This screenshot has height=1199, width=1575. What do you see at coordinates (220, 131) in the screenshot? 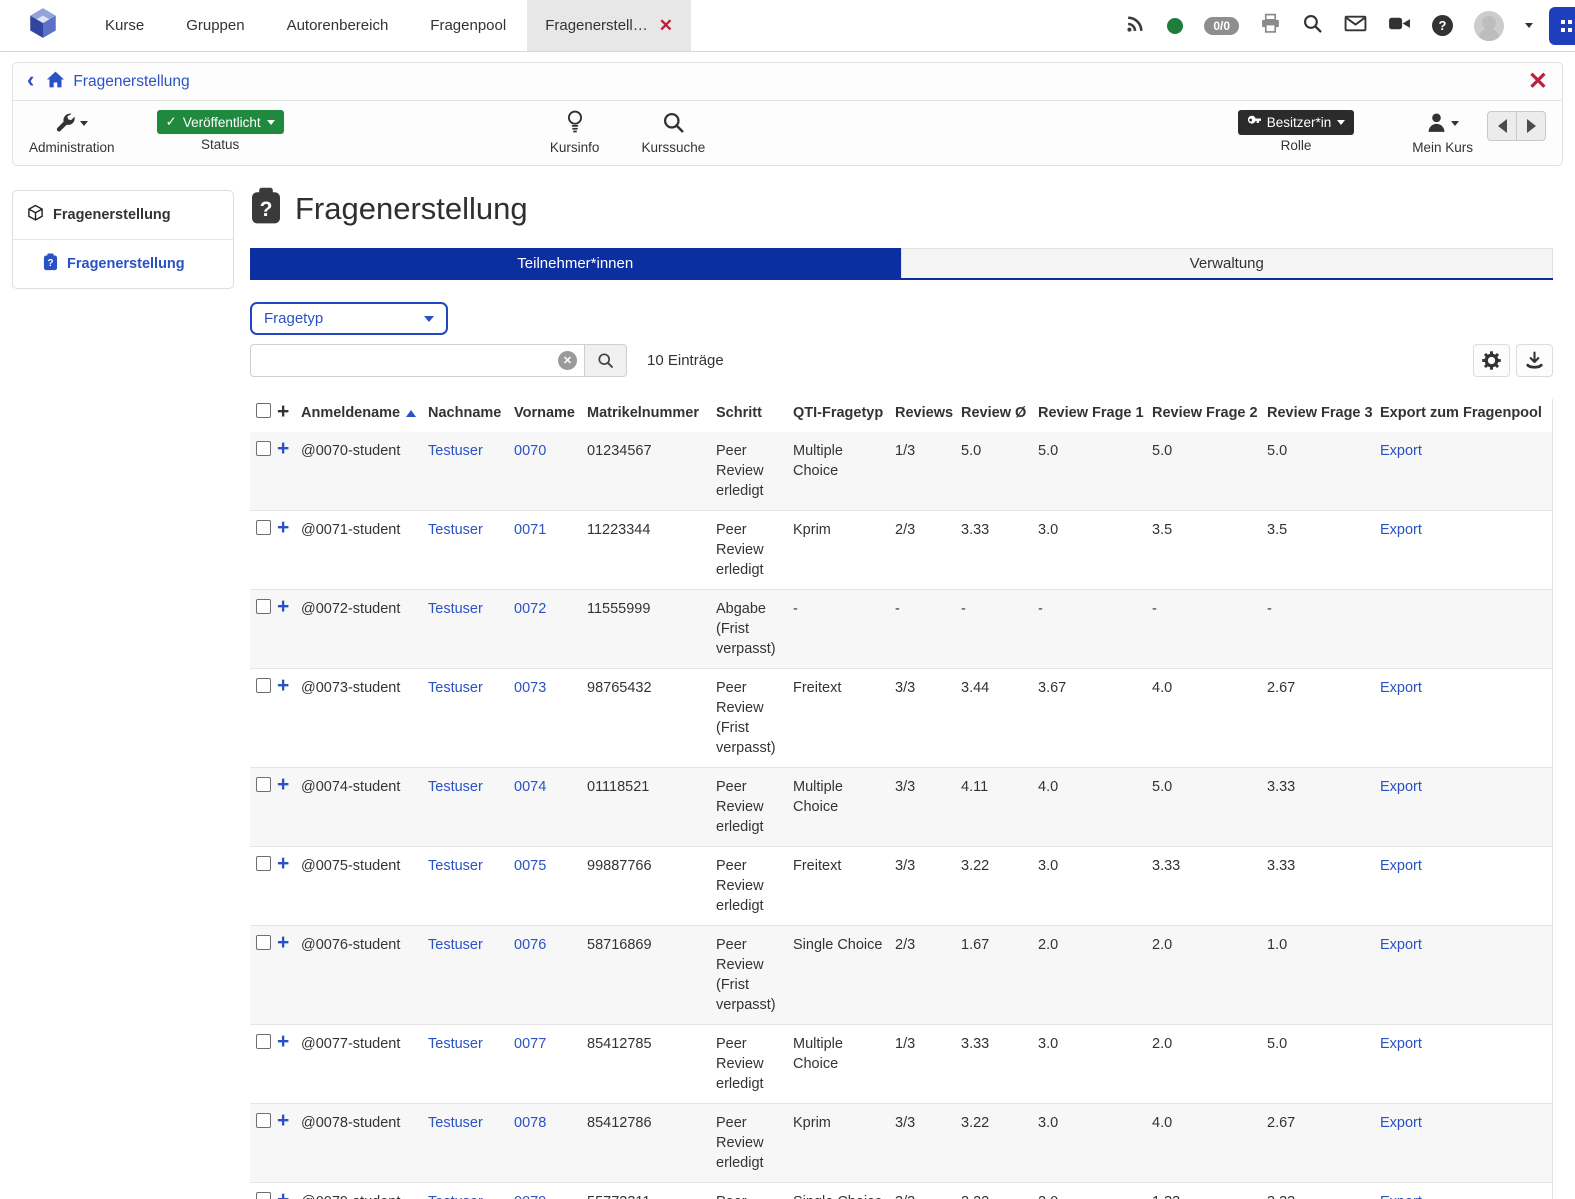
I see `status-dropdown: ✓ Veröffentlicht Status` at bounding box center [220, 131].